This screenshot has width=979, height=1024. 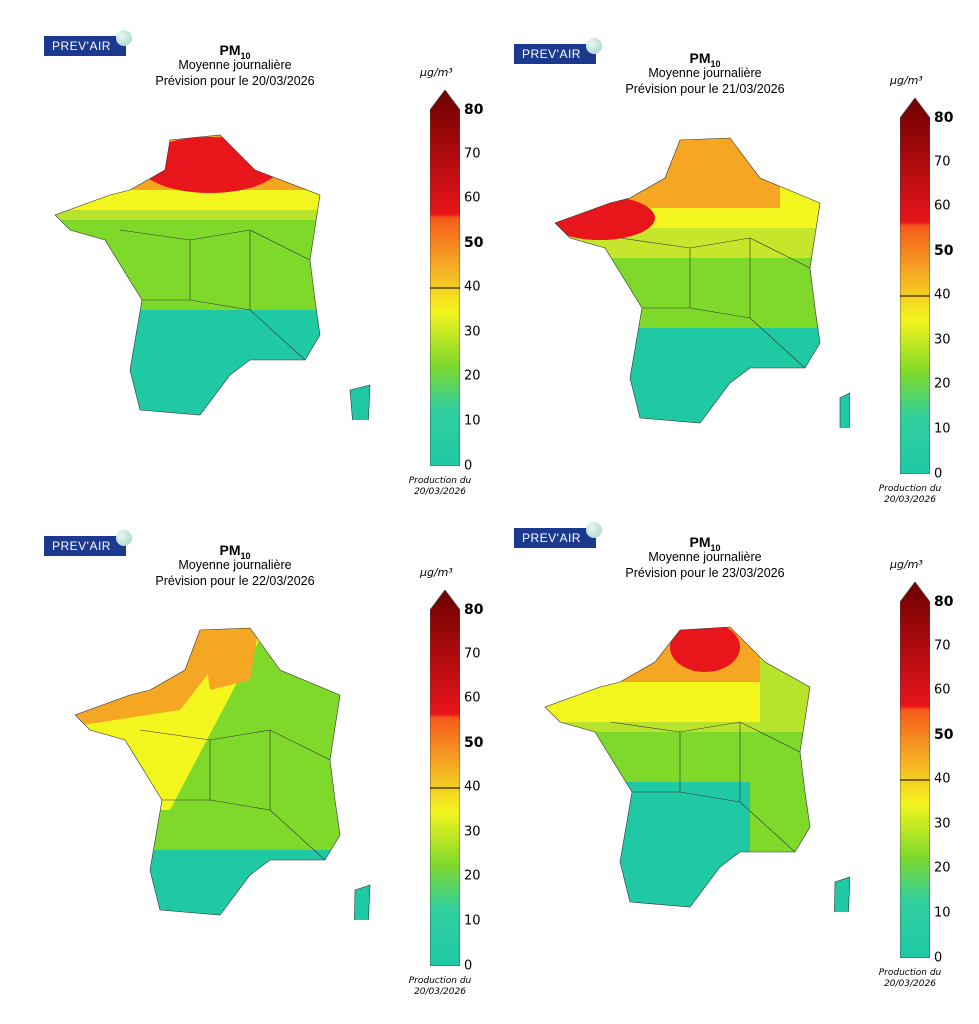 I want to click on forecast-date: Prévision pour le 21/03/2026, so click(x=705, y=89).